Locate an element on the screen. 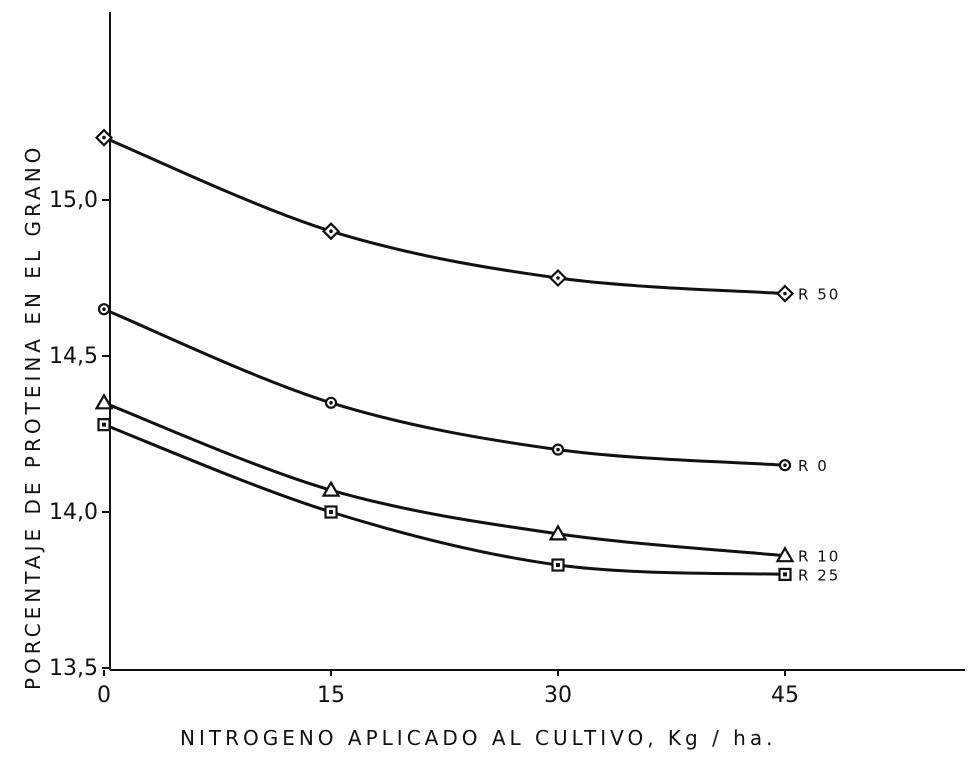 The width and height of the screenshot is (969, 771). y-tick-label: 15,0 is located at coordinates (73, 200).